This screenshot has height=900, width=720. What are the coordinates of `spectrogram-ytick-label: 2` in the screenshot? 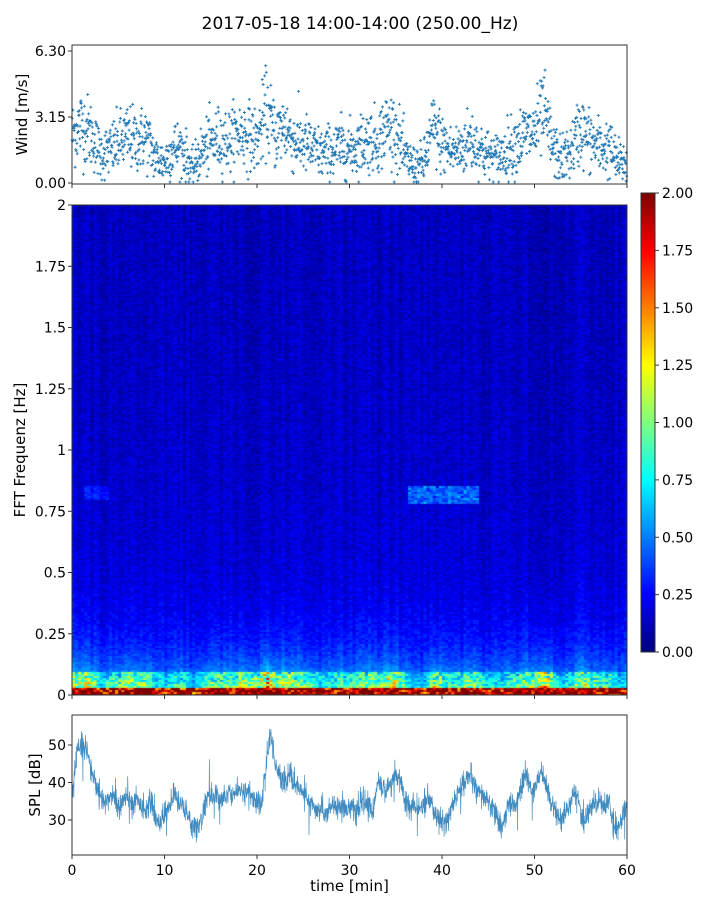 It's located at (61, 206).